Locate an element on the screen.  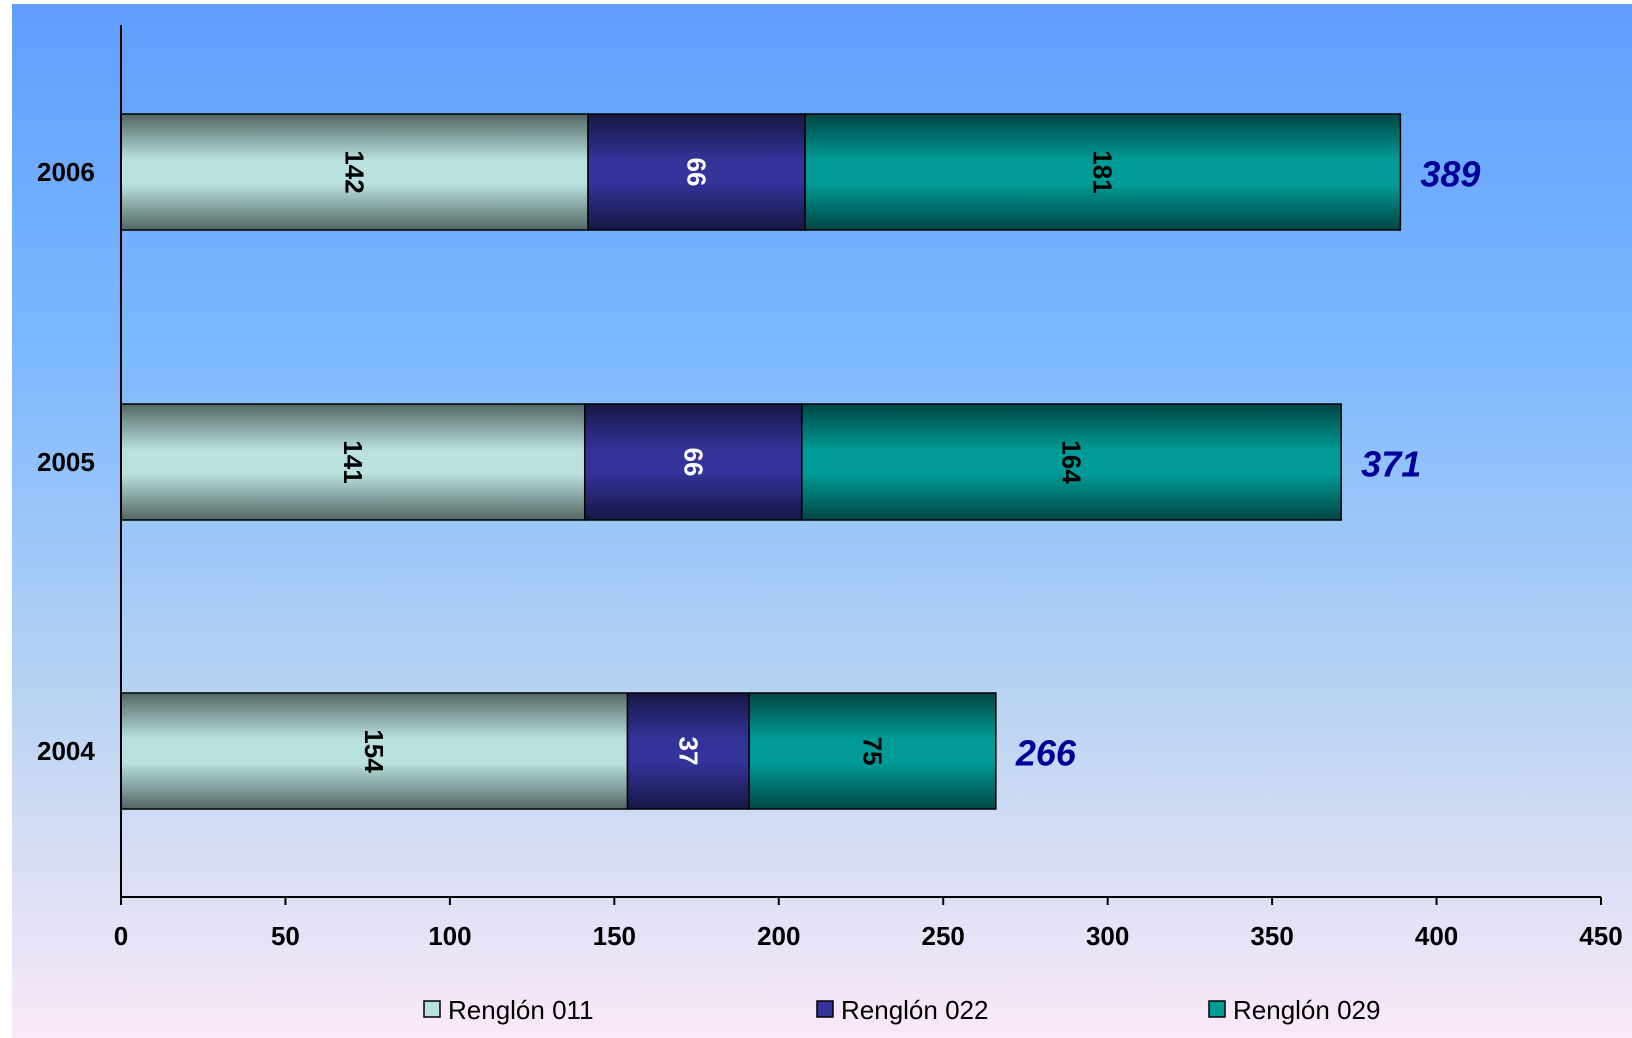
x-tick-label: 0 is located at coordinates (121, 936).